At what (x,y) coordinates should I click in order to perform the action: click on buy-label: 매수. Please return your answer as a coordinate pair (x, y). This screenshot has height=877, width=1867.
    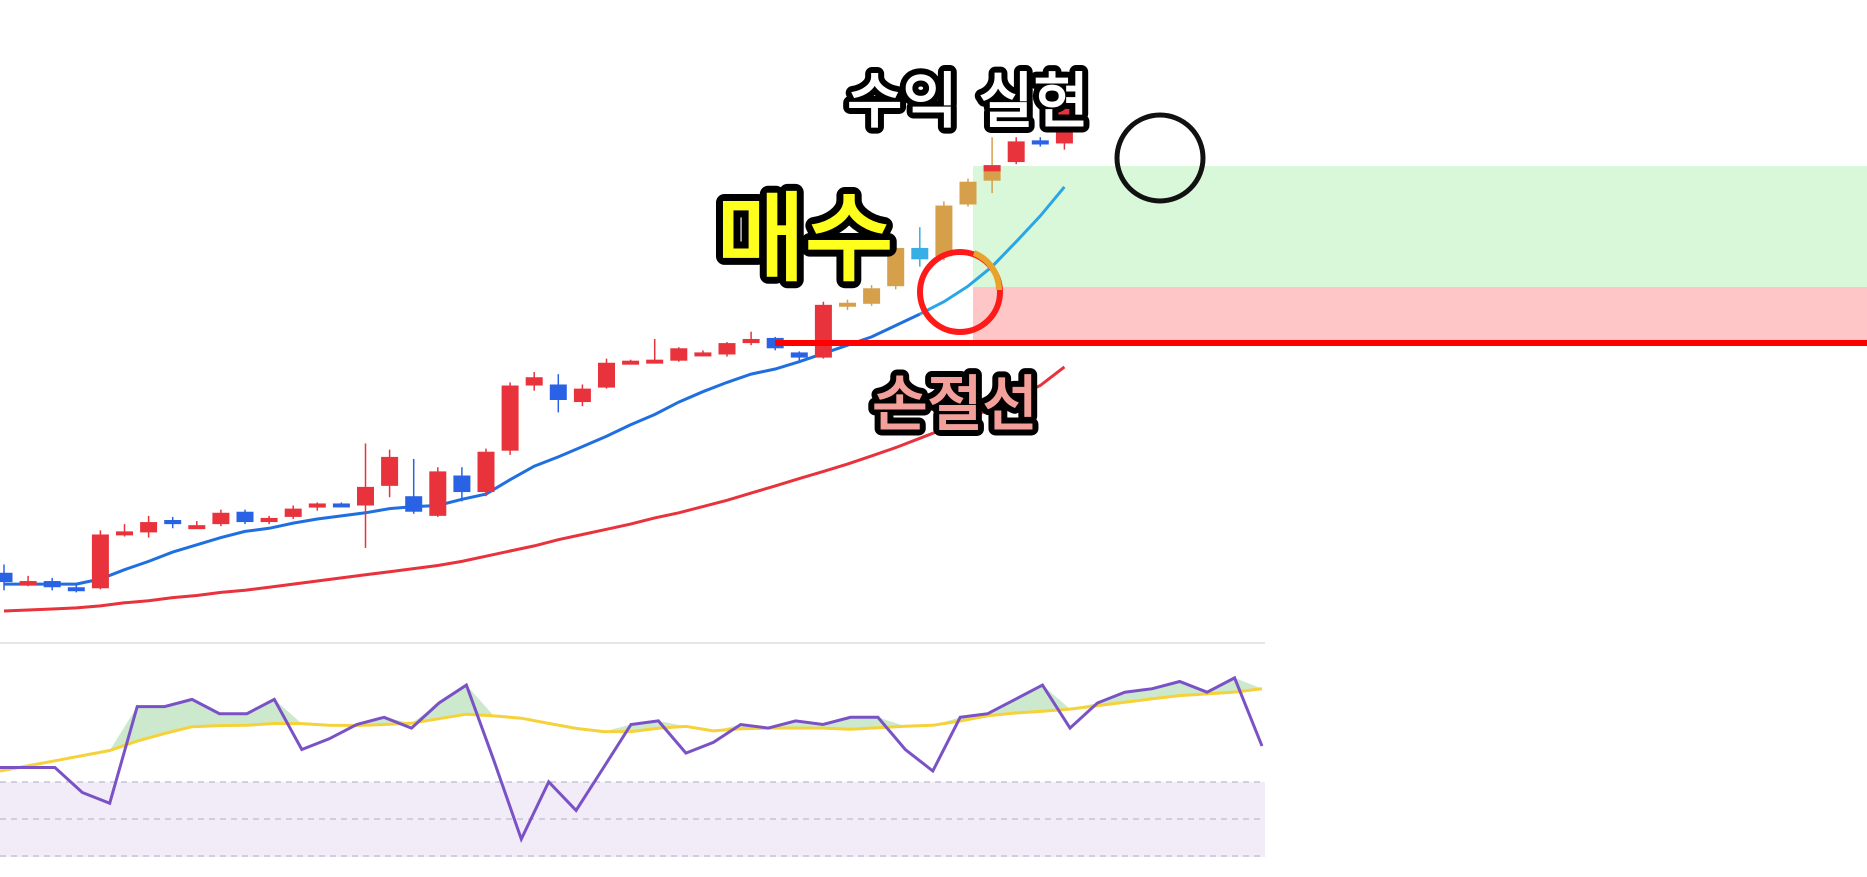
    Looking at the image, I should click on (805, 239).